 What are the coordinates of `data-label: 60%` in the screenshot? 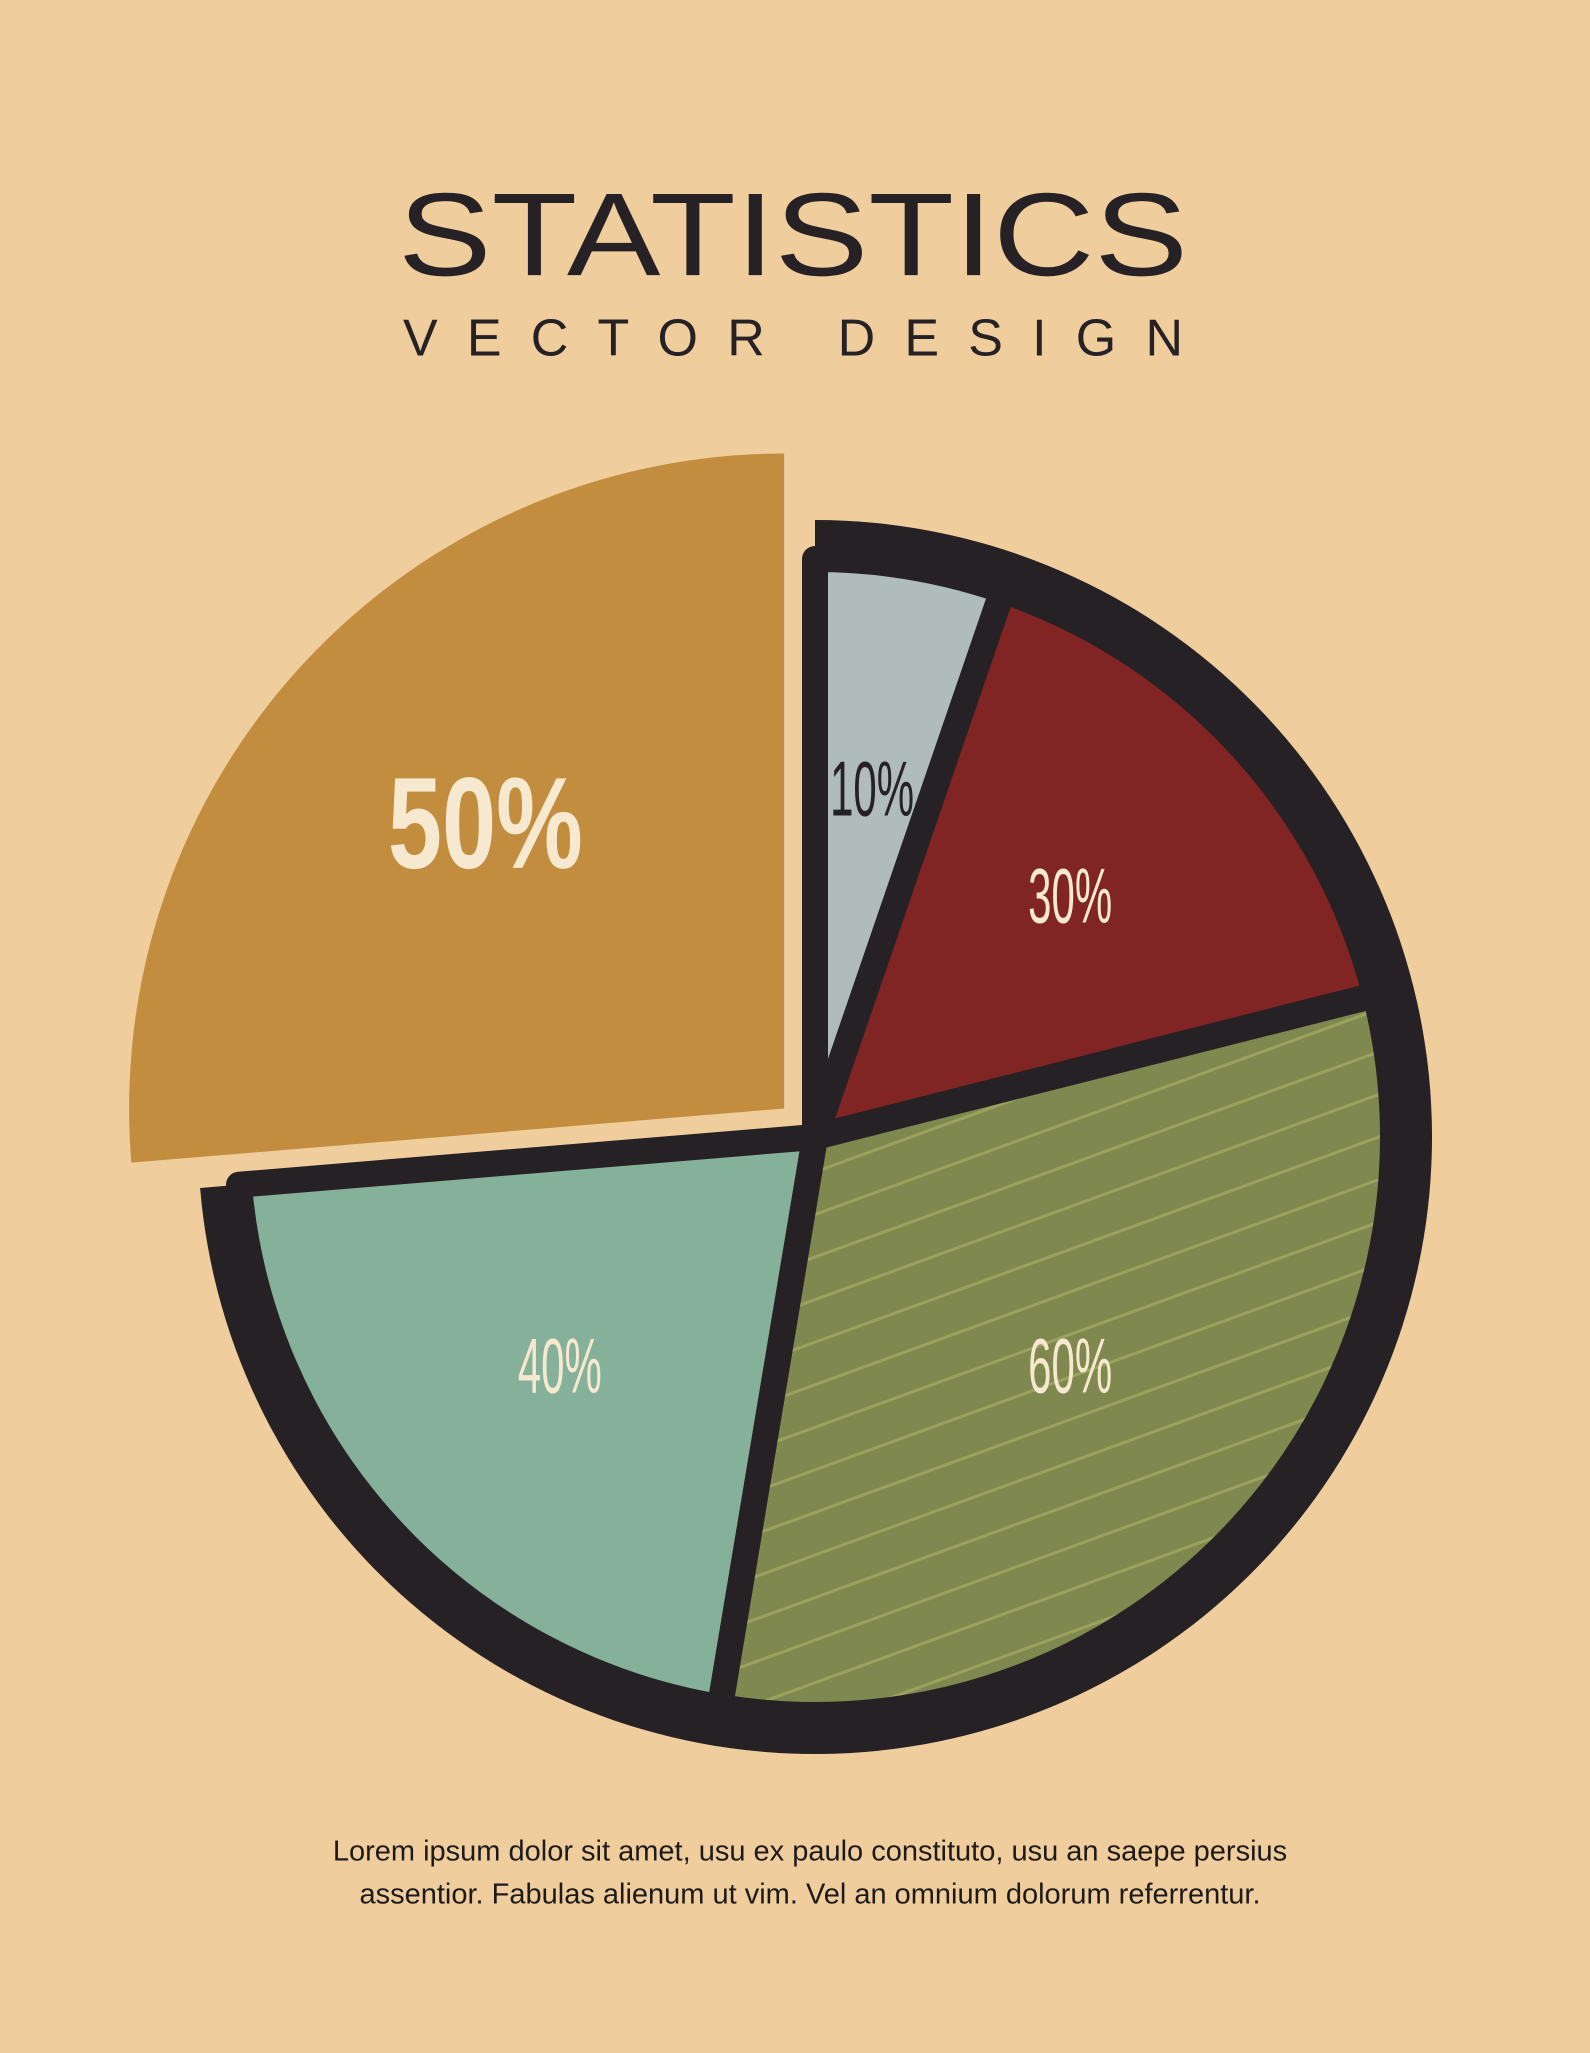 It's located at (1070, 1365).